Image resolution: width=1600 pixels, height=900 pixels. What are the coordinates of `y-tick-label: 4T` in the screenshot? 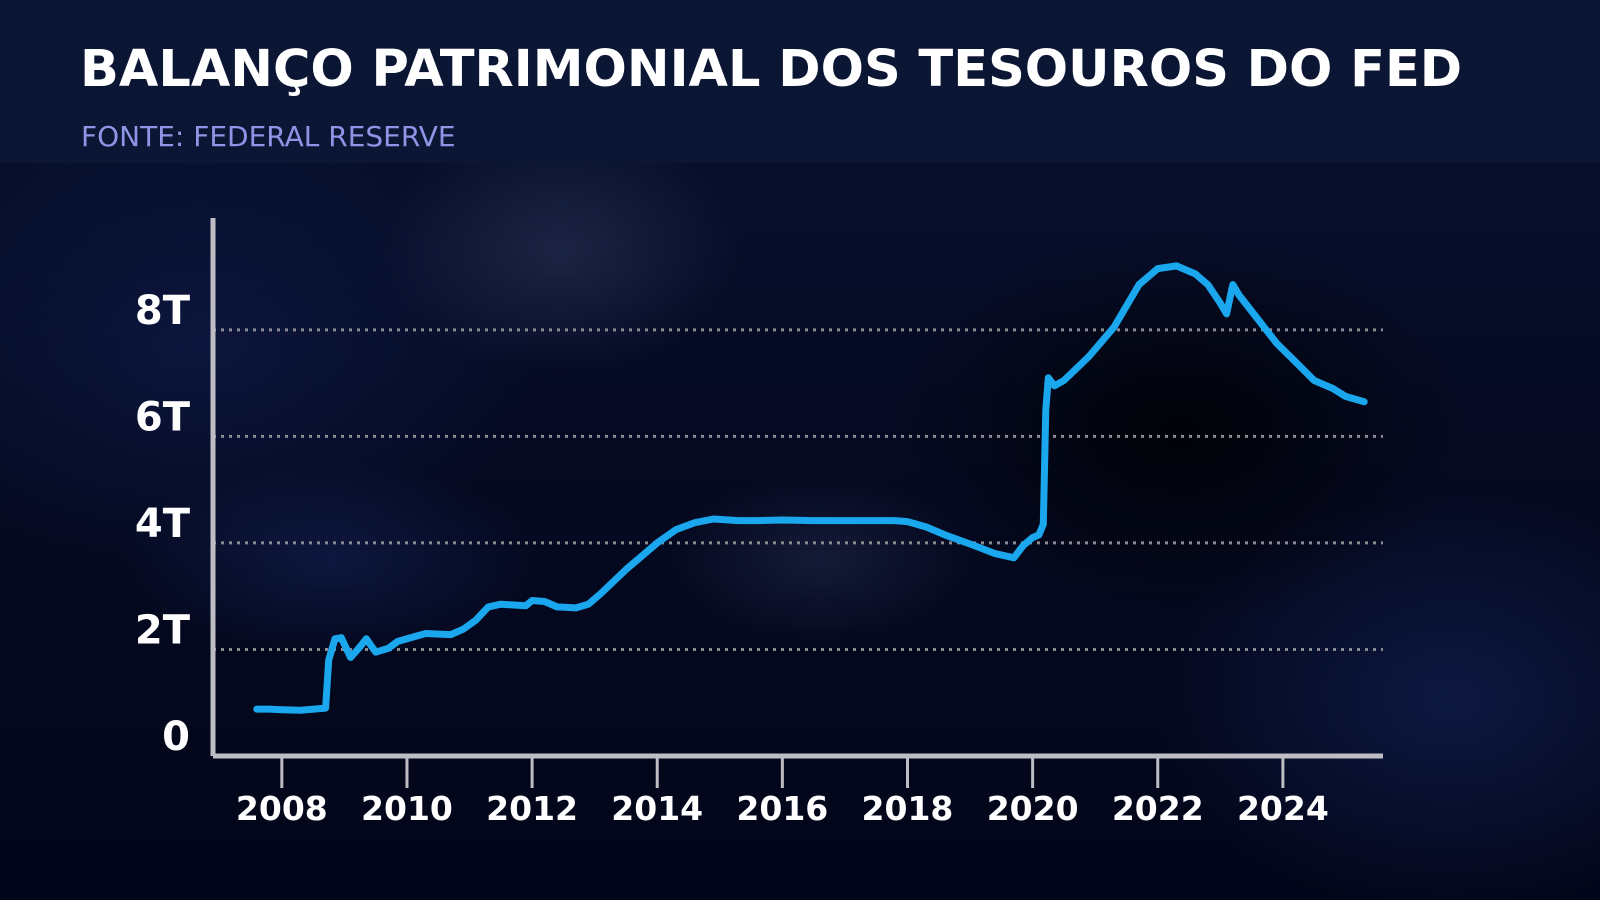 It's located at (163, 524).